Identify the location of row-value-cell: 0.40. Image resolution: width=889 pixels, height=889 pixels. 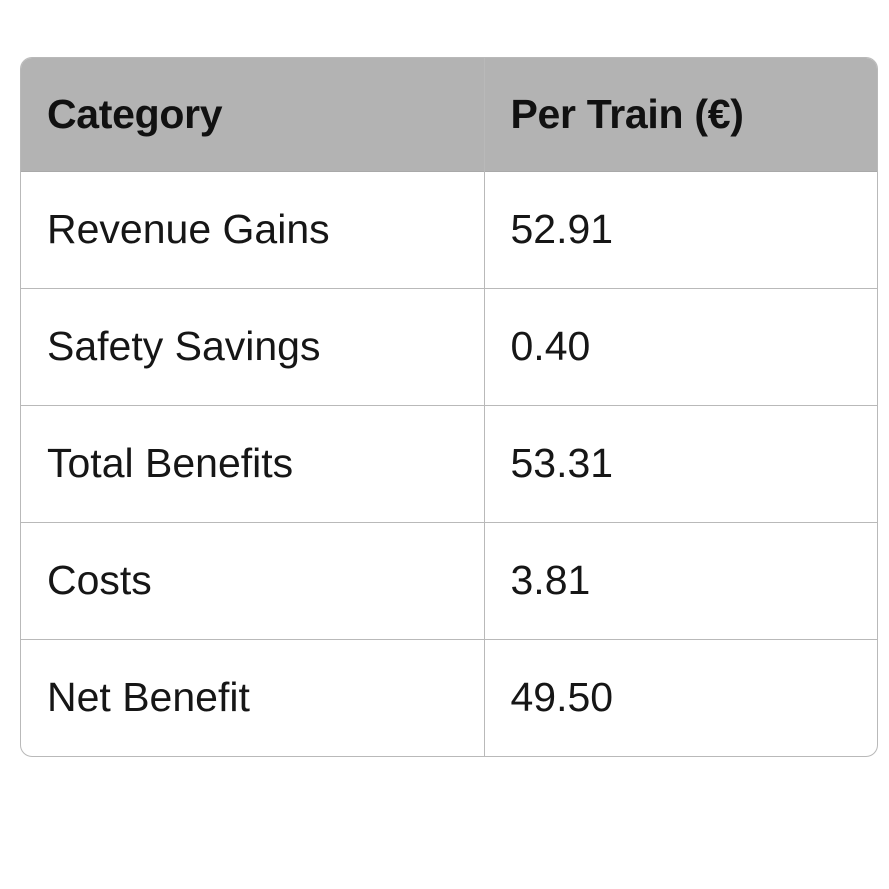
(680, 346).